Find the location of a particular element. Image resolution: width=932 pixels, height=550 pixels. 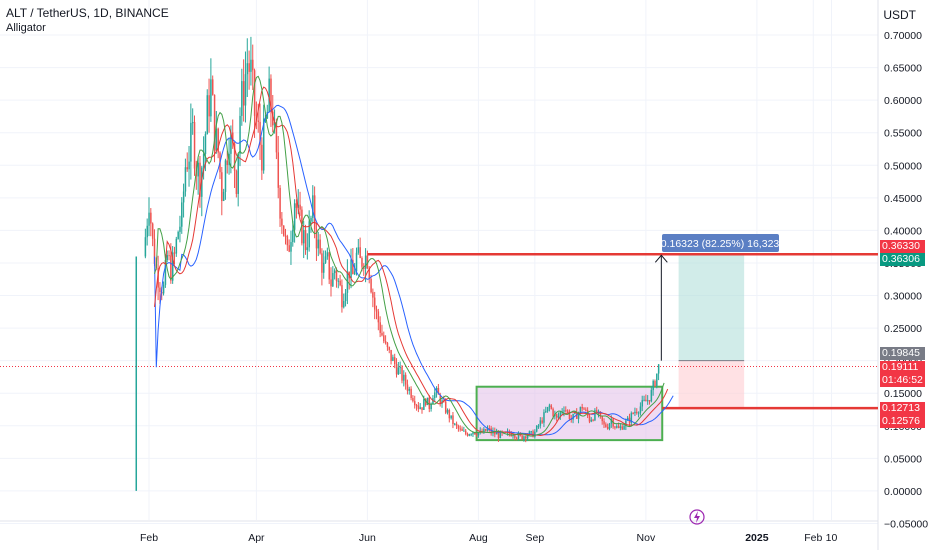

lightning-icon is located at coordinates (697, 517).